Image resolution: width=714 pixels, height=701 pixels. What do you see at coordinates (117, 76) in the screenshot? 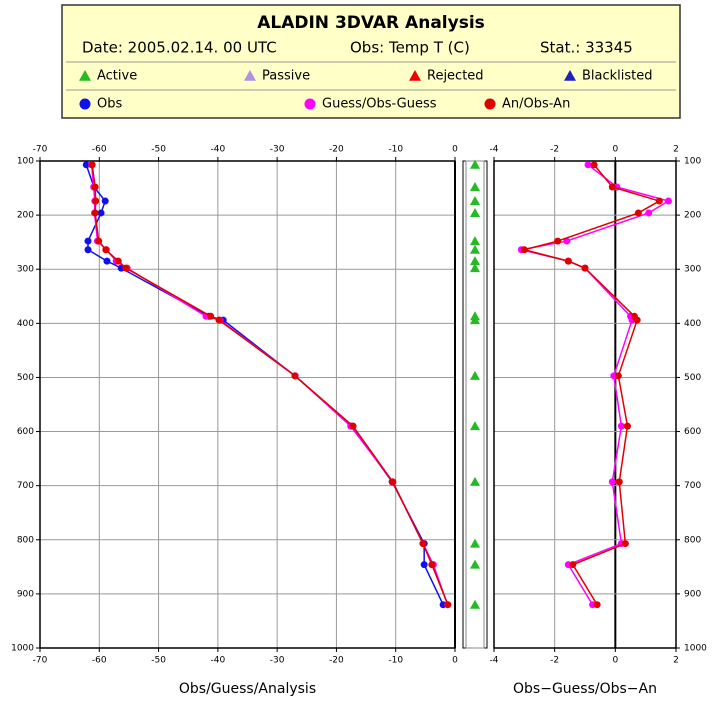
I see `legend-label: Active` at bounding box center [117, 76].